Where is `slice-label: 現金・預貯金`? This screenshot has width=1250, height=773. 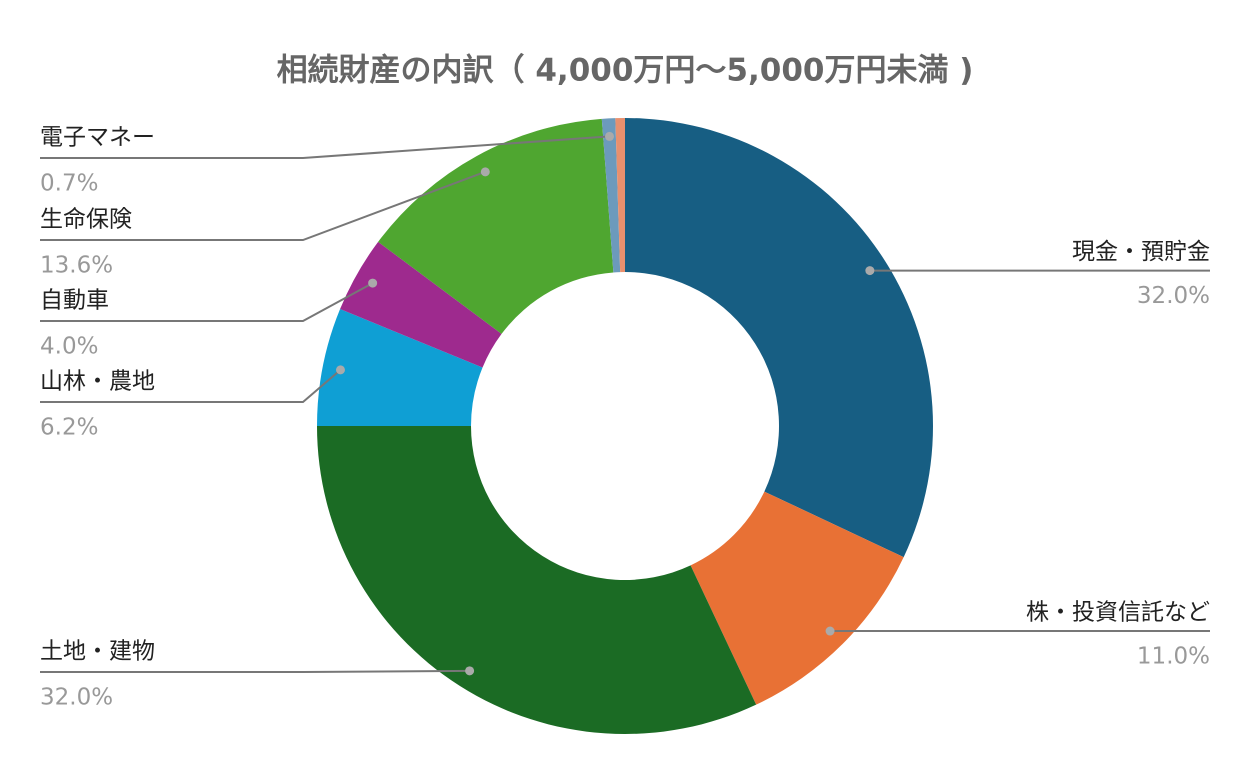
slice-label: 現金・預貯金 is located at coordinates (1141, 252).